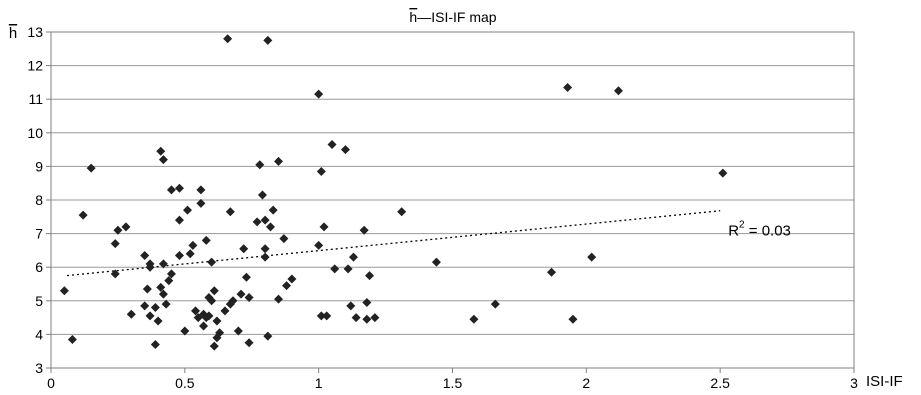 Image resolution: width=921 pixels, height=395 pixels. Describe the element at coordinates (35, 133) in the screenshot. I see `y-tick-label: 10` at that location.